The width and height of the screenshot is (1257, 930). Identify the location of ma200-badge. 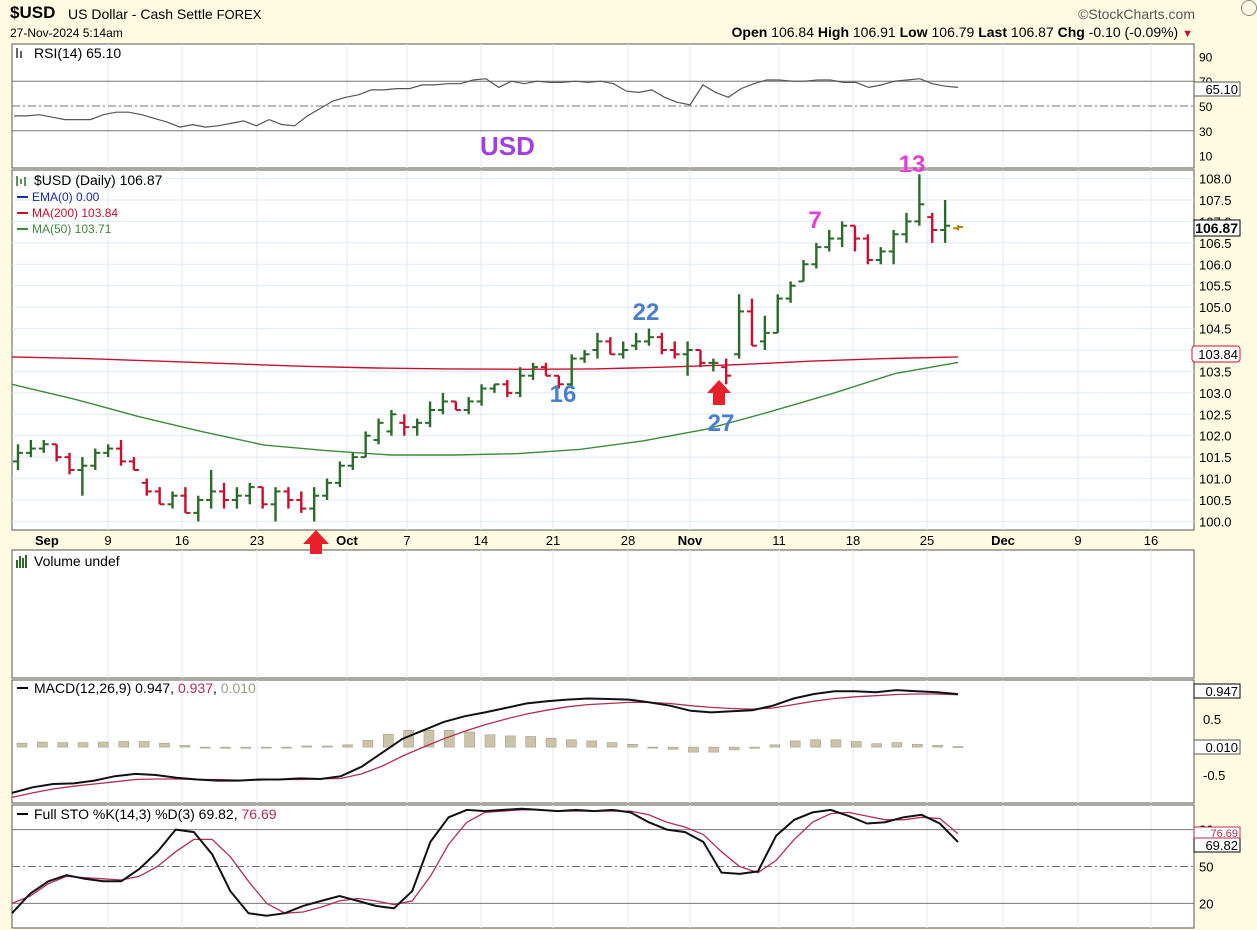
(1216, 354).